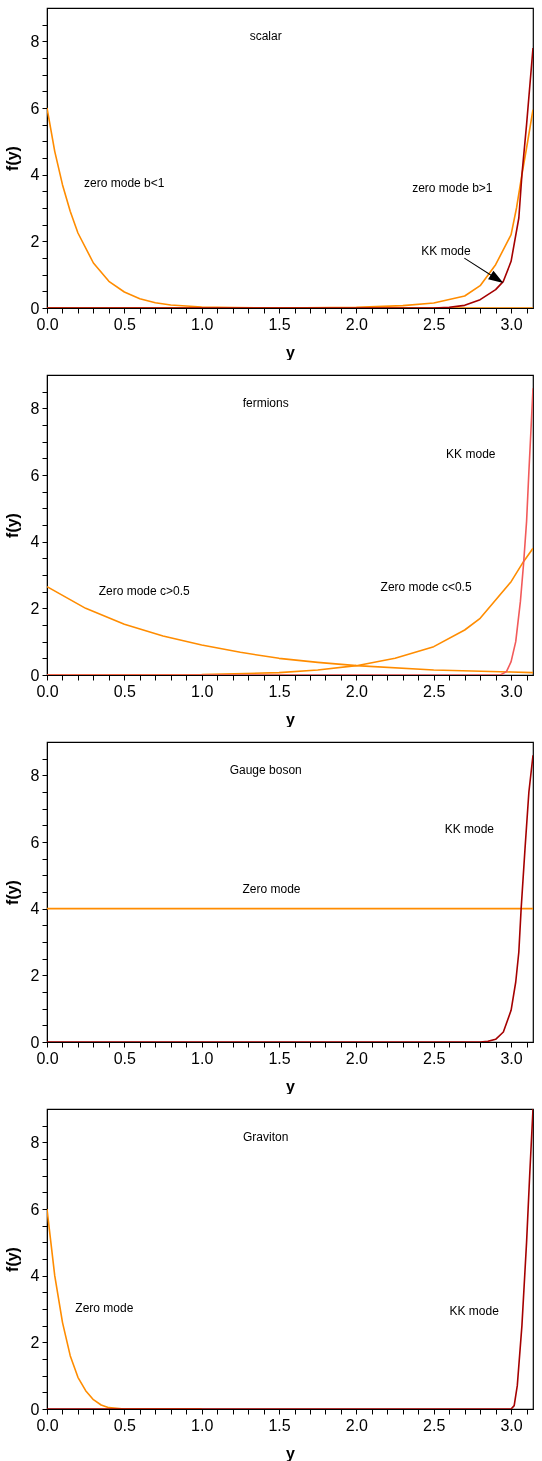 The height and width of the screenshot is (1461, 542). What do you see at coordinates (265, 403) in the screenshot?
I see `text: fermions` at bounding box center [265, 403].